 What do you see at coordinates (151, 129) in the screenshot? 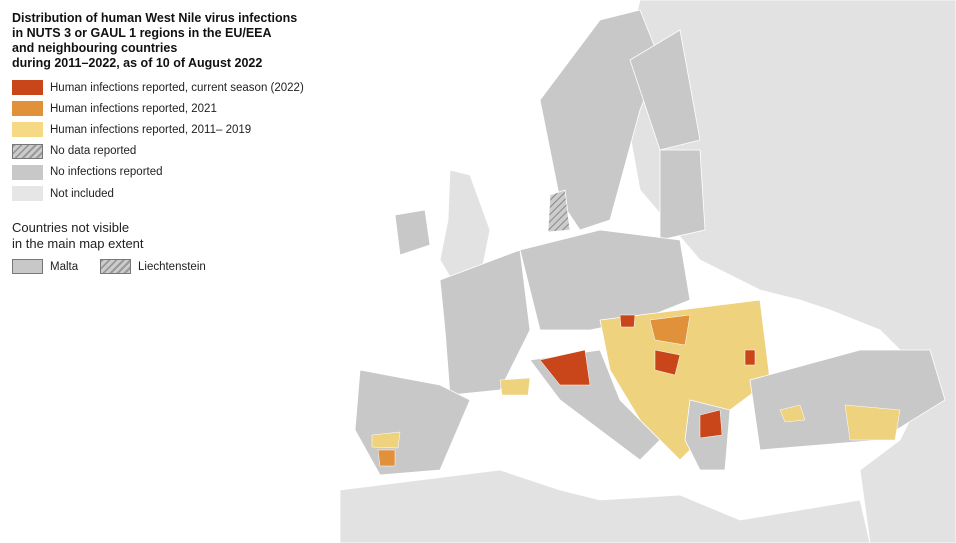
I see `legend-label: Human infections reported, 2011– 2019` at bounding box center [151, 129].